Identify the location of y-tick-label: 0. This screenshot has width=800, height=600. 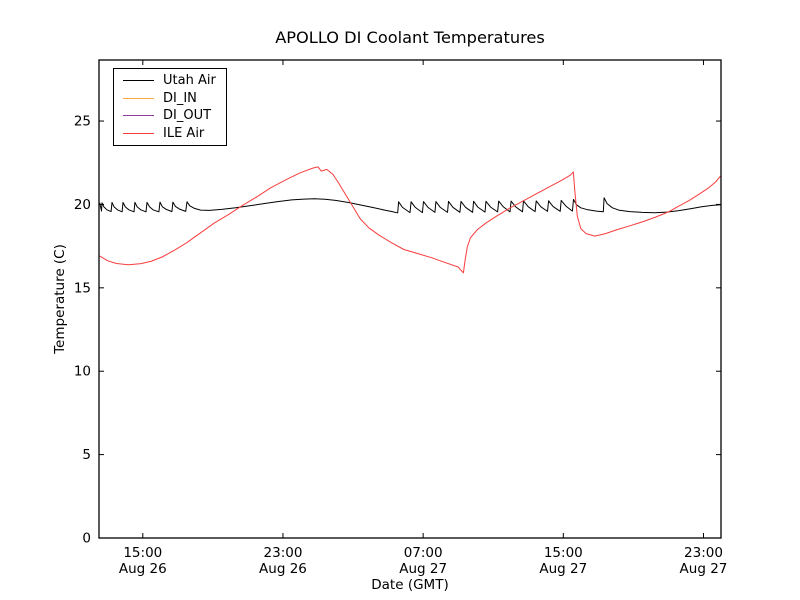
(86, 539).